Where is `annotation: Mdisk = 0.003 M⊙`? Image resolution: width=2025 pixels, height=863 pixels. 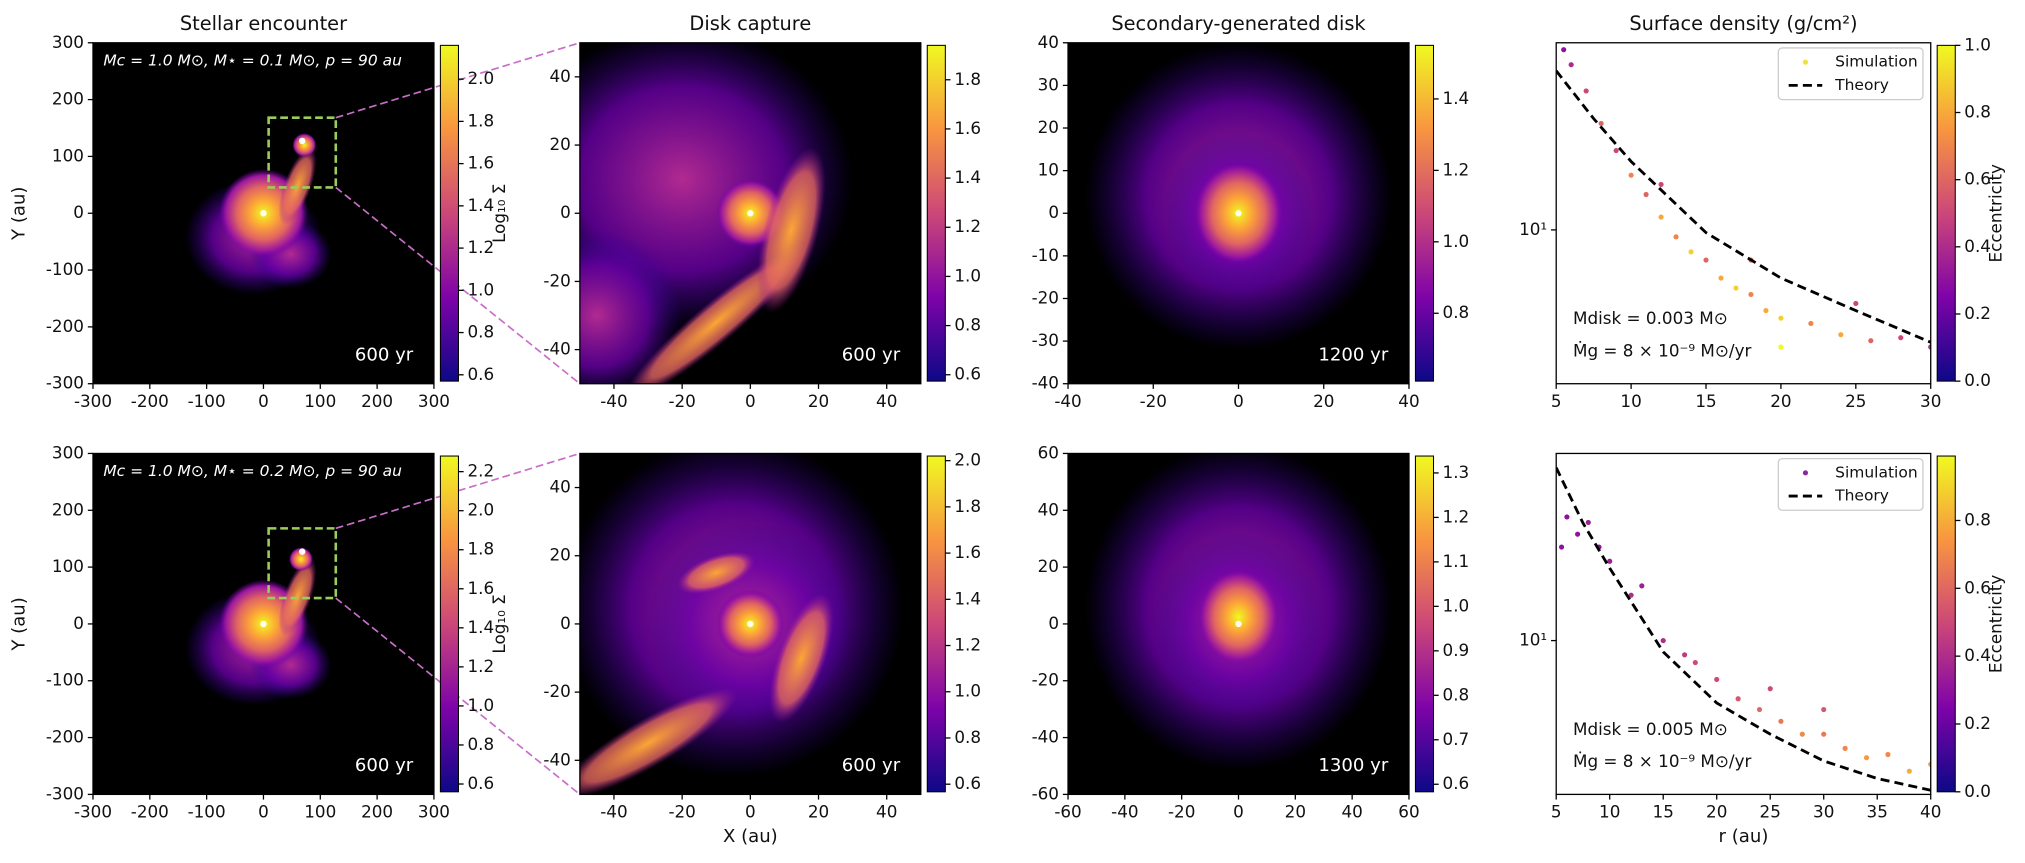
annotation: Mdisk = 0.003 M⊙ is located at coordinates (1650, 318).